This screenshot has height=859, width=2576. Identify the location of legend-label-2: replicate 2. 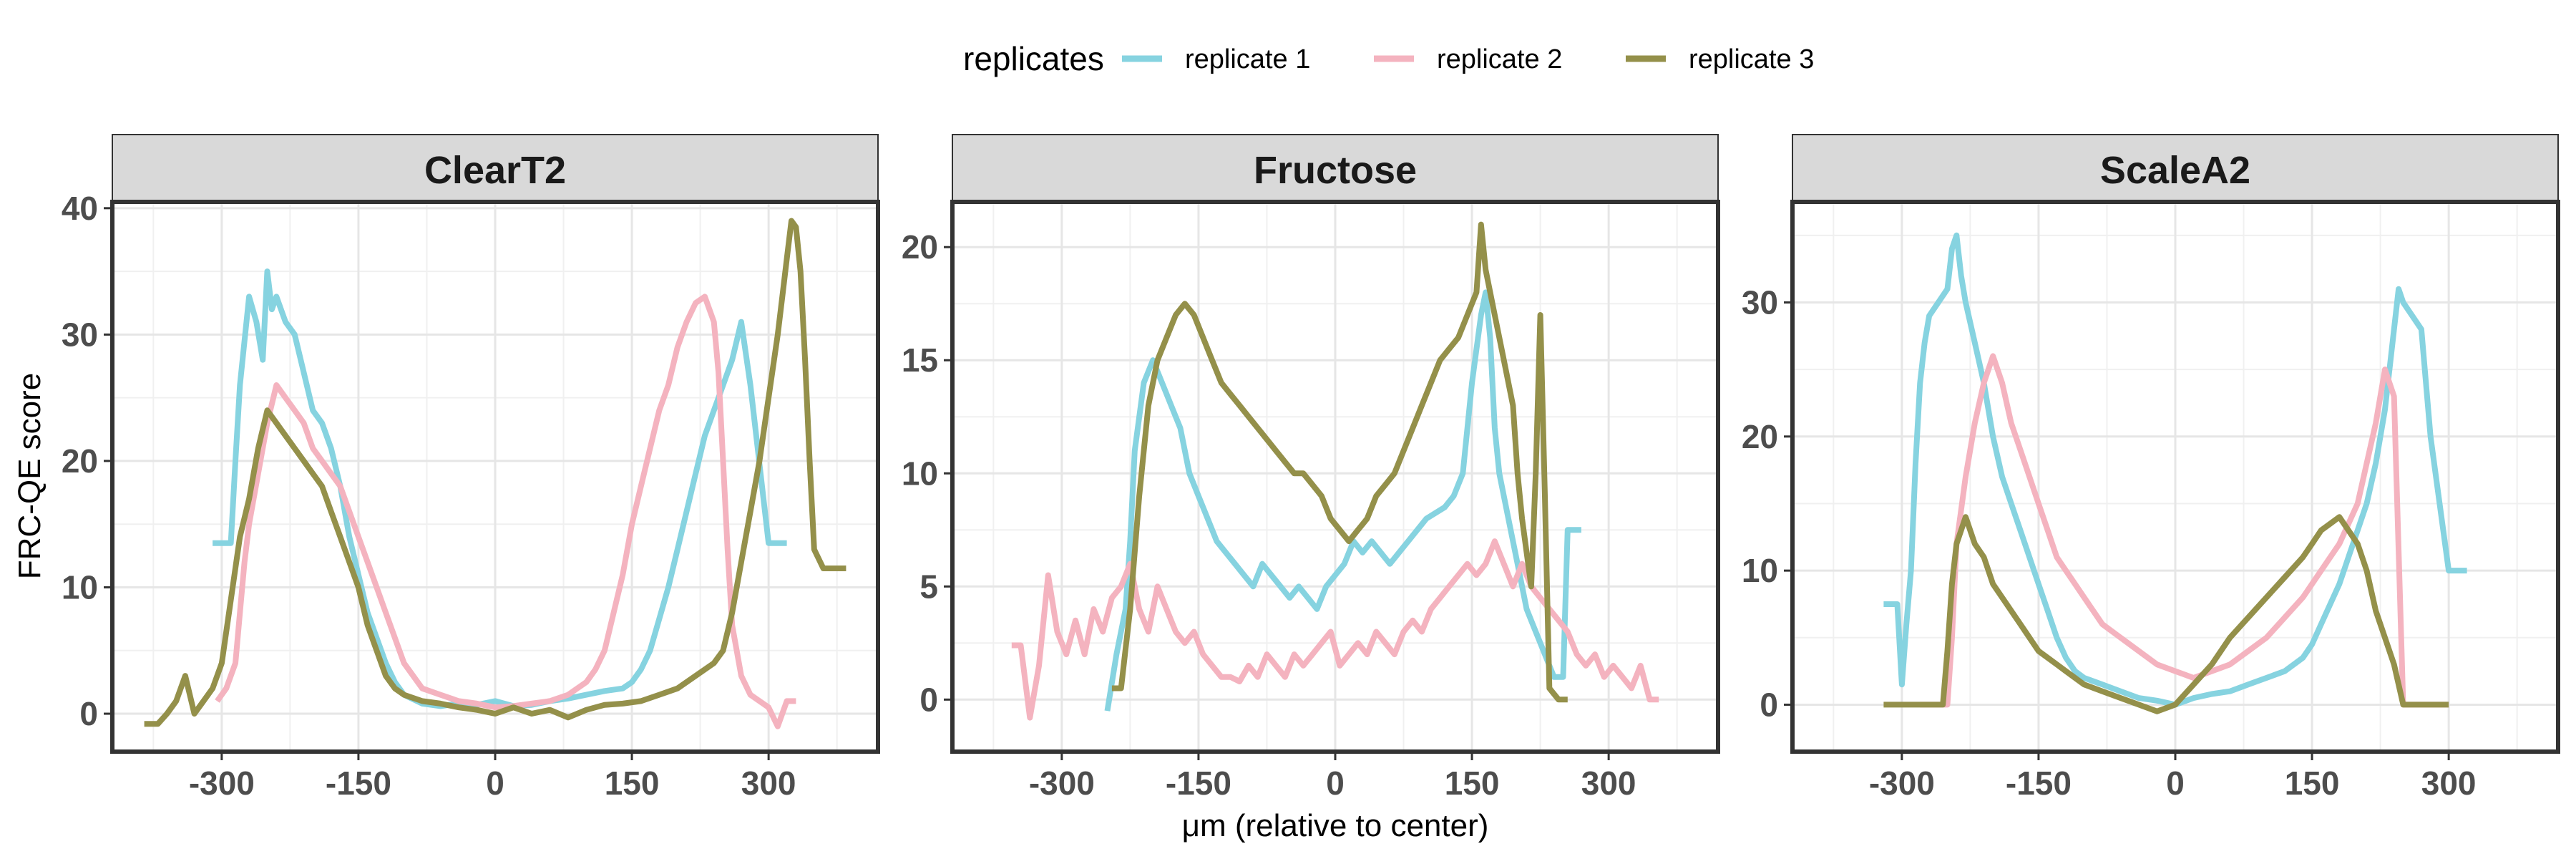
(1499, 59).